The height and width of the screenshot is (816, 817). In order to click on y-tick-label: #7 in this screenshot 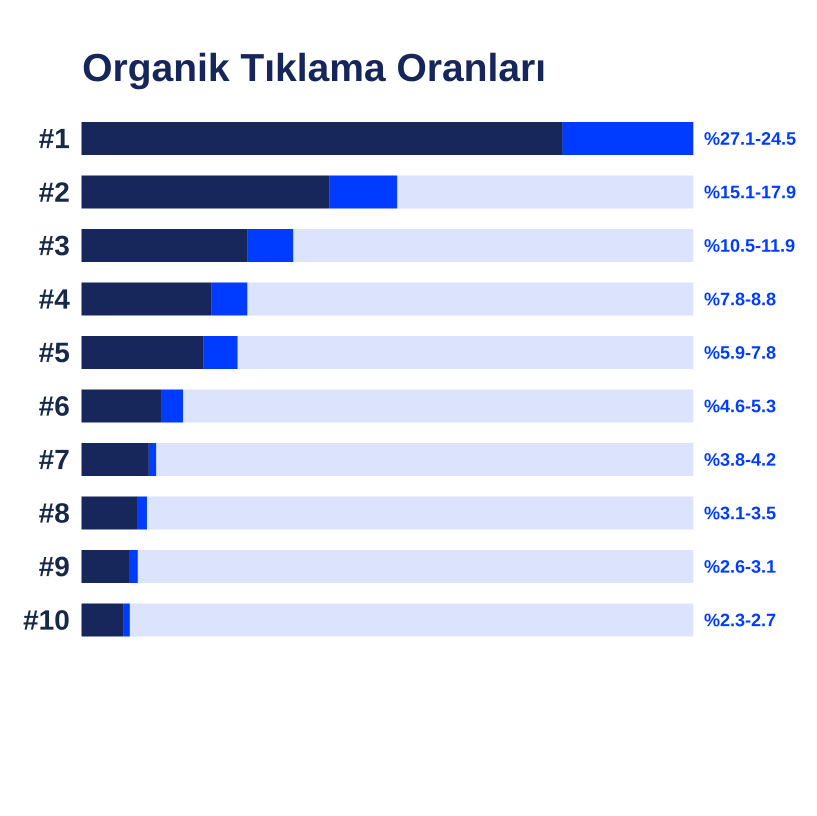, I will do `click(54, 460)`.